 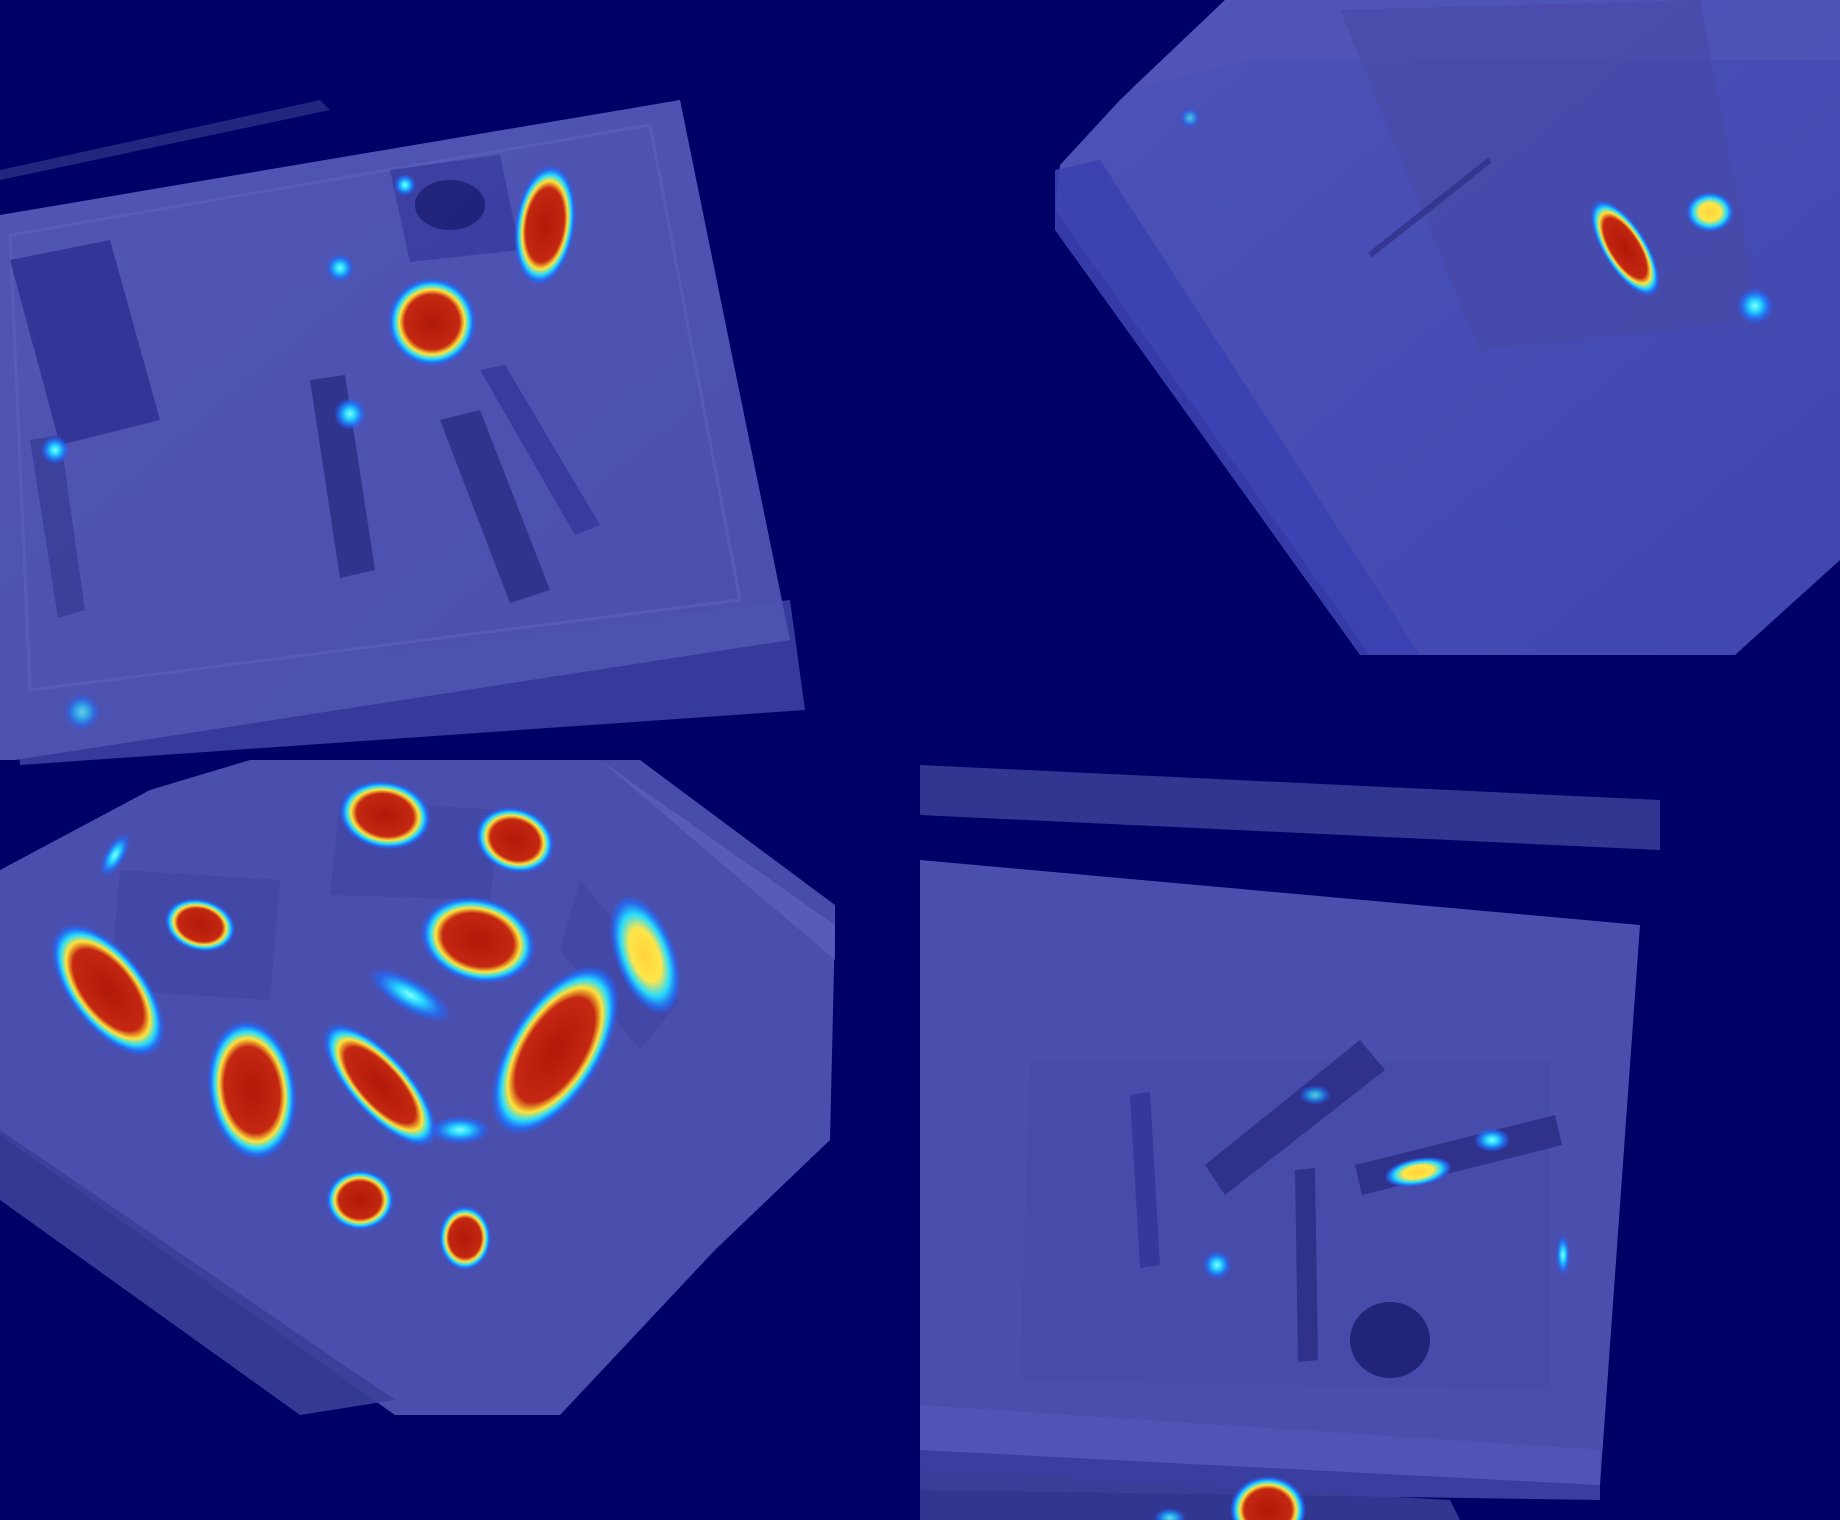 I want to click on dark-object, so click(x=1390, y=1340).